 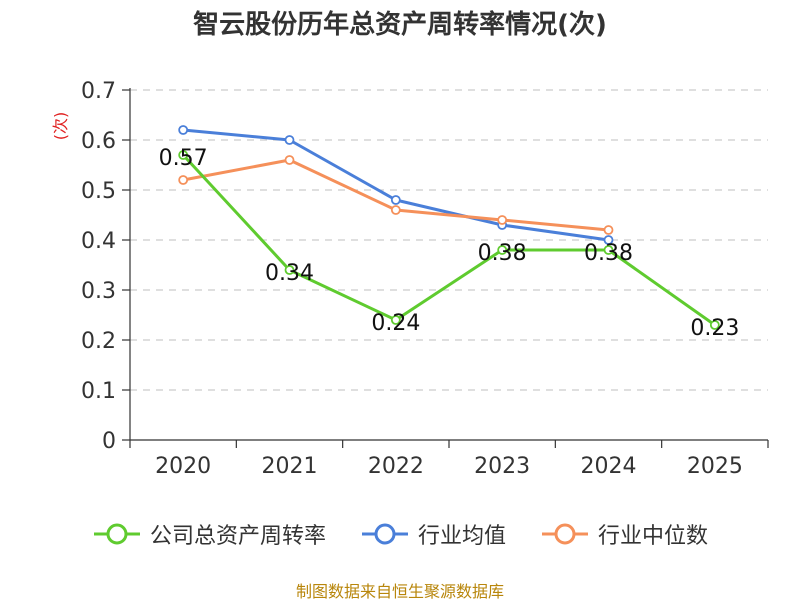 What do you see at coordinates (116, 534) in the screenshot?
I see `legend-marker-company-icon` at bounding box center [116, 534].